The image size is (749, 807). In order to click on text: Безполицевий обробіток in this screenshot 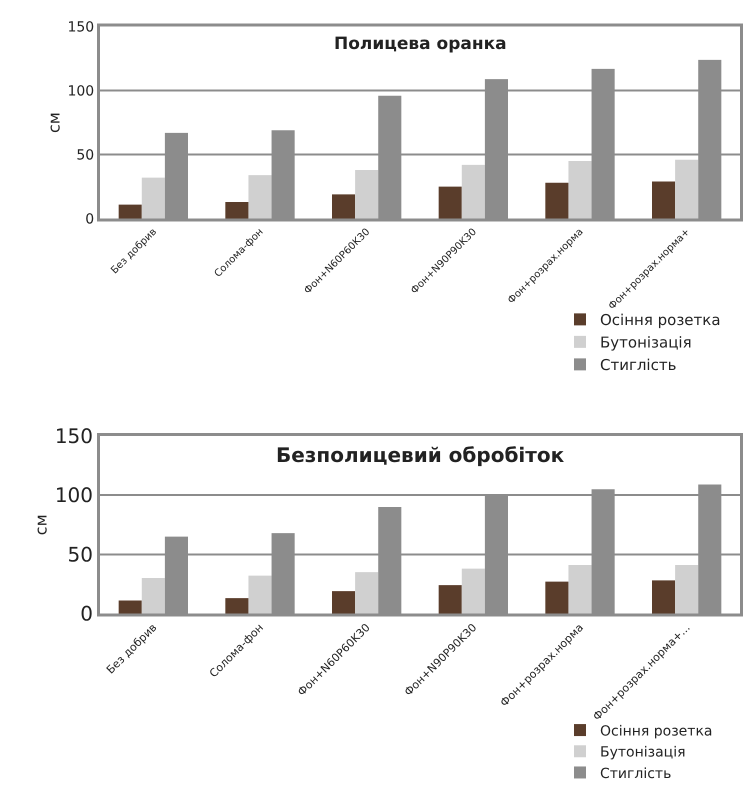, I will do `click(420, 455)`.